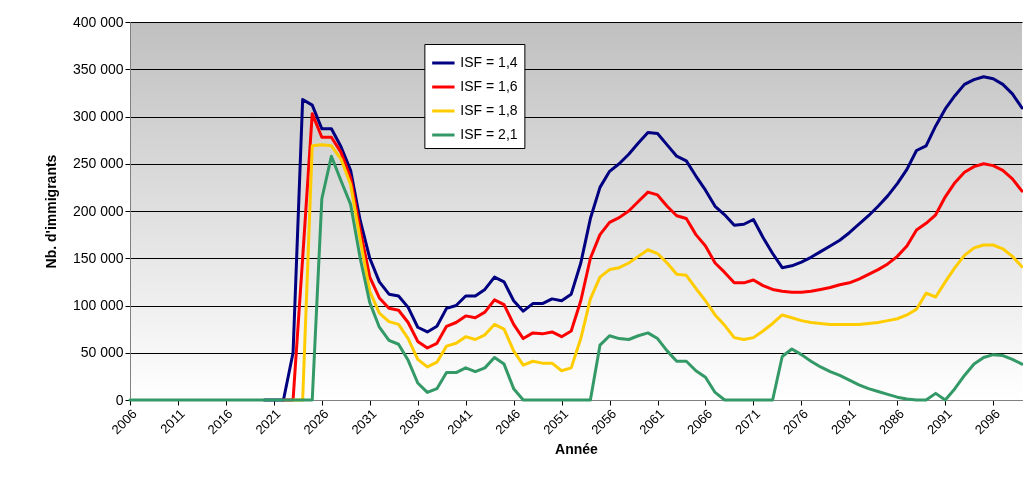 This screenshot has height=497, width=1023. I want to click on legend-label: ISF = 1,8, so click(489, 110).